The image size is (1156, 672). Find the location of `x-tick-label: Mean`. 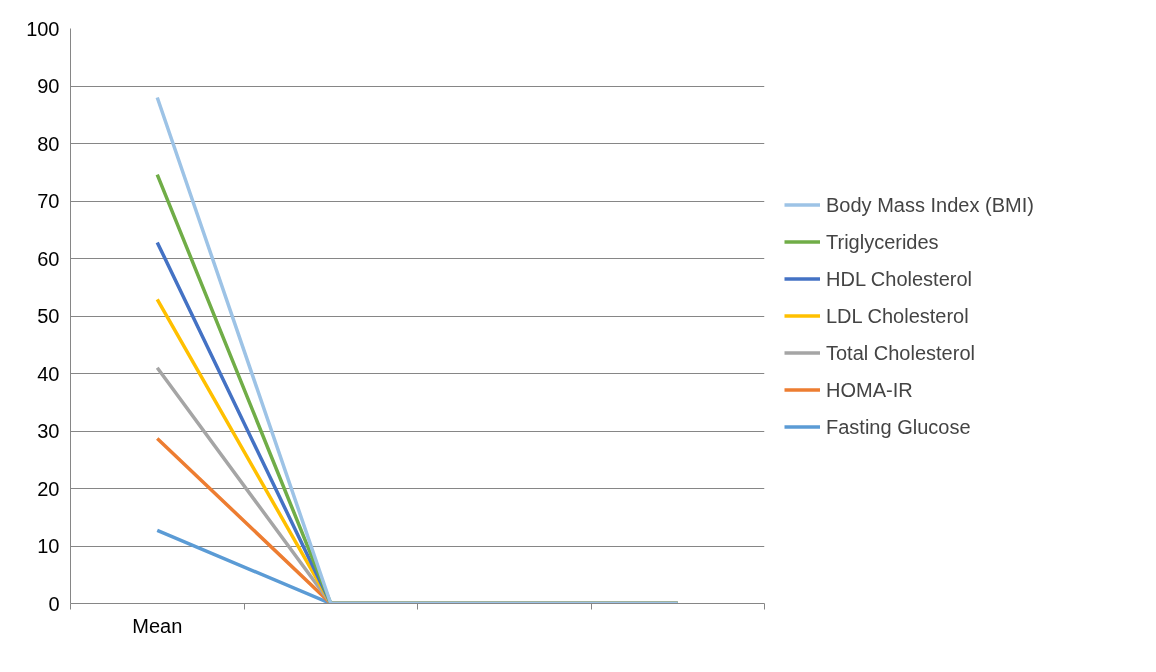

x-tick-label: Mean is located at coordinates (157, 625).